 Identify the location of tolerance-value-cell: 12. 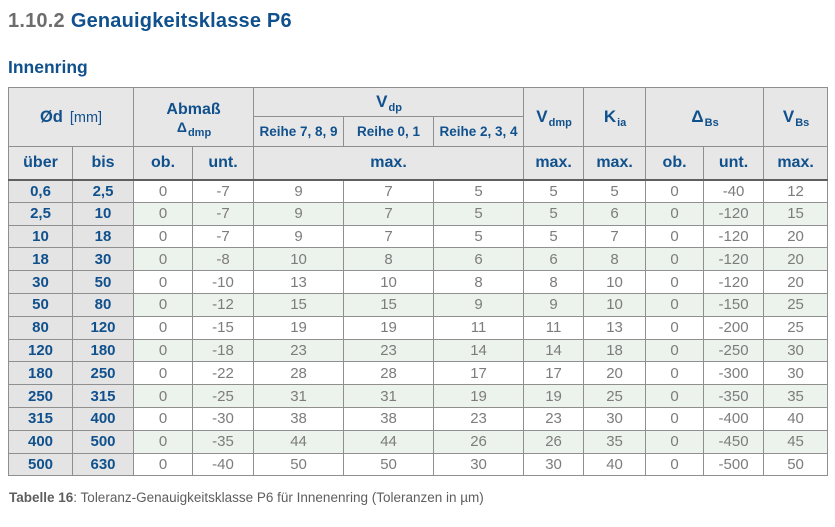
(796, 191).